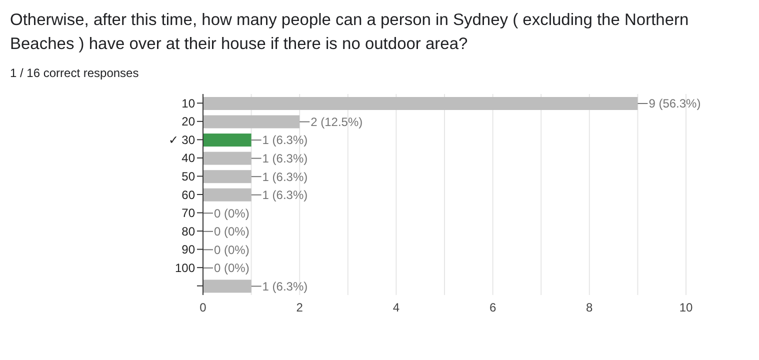  Describe the element at coordinates (189, 231) in the screenshot. I see `y-tick-label: 80` at that location.